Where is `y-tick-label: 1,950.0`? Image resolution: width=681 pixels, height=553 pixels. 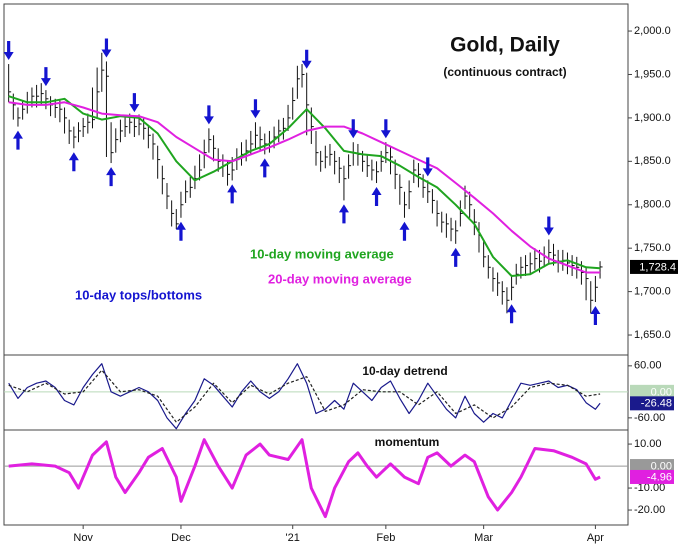
y-tick-label: 1,950.0 is located at coordinates (652, 74).